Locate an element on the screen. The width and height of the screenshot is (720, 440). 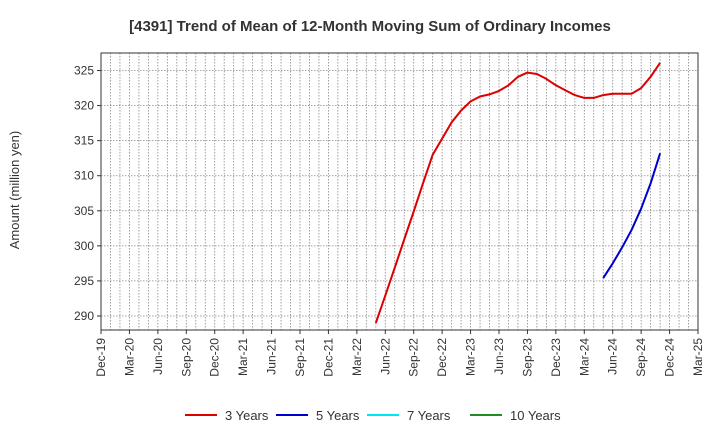
x-tick-label: Dec-19 is located at coordinates (101, 357).